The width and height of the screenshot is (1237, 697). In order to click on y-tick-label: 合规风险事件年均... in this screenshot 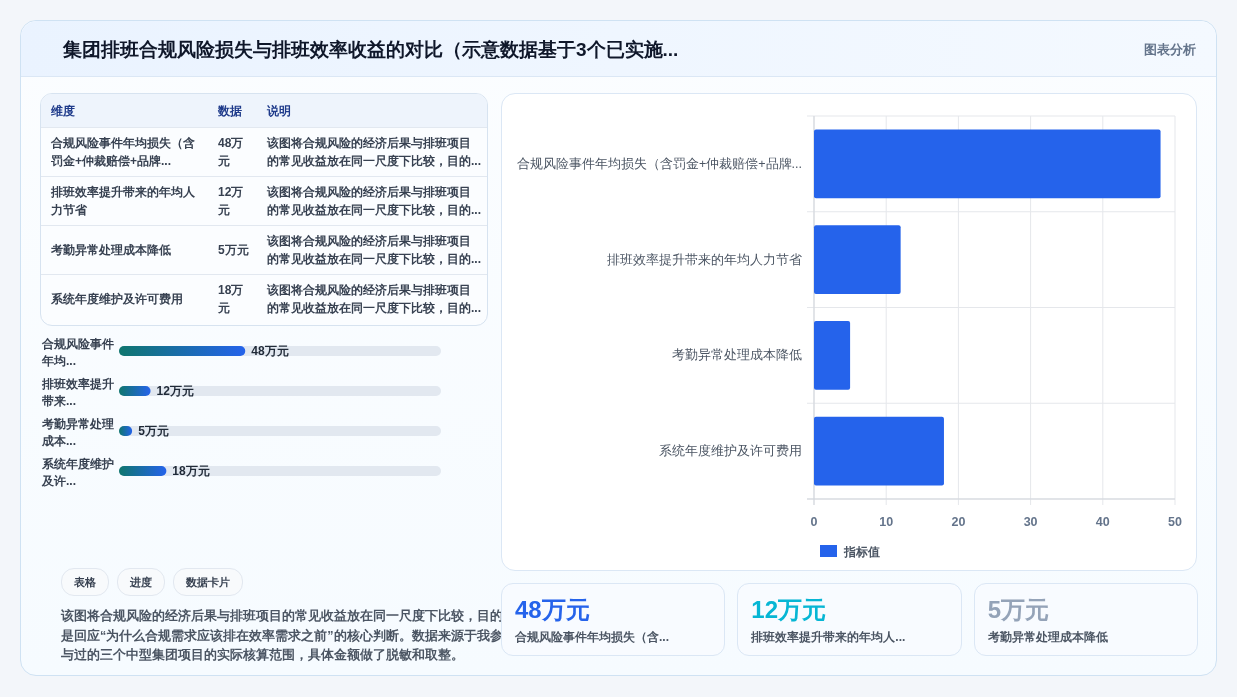, I will do `click(77, 352)`.